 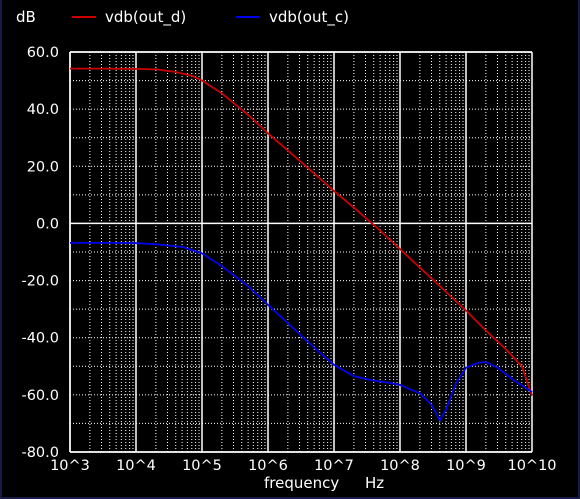 I want to click on x-tick-label: 10^8, so click(x=400, y=466).